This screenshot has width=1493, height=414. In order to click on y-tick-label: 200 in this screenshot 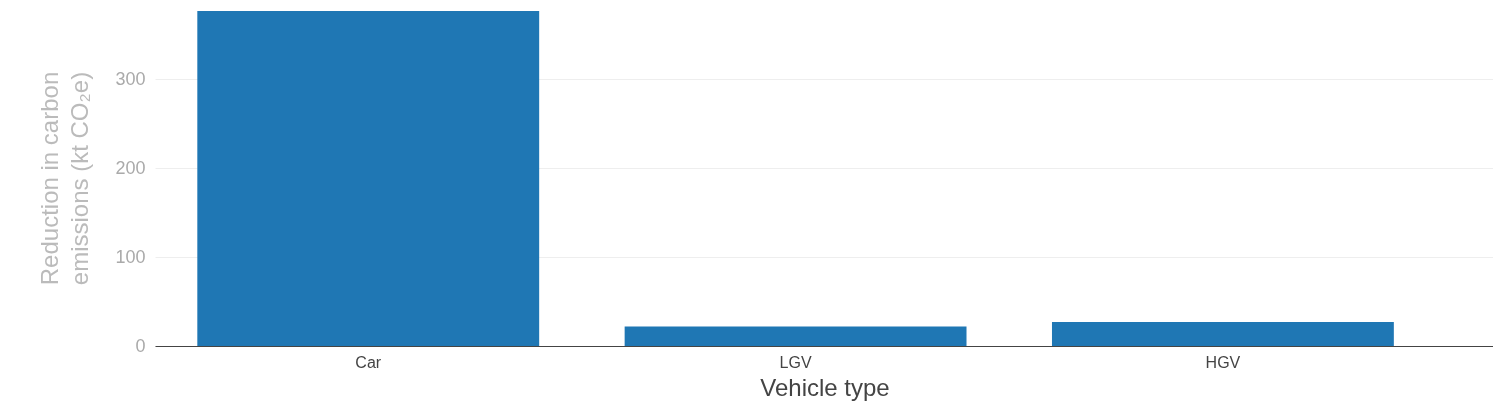, I will do `click(130, 167)`.